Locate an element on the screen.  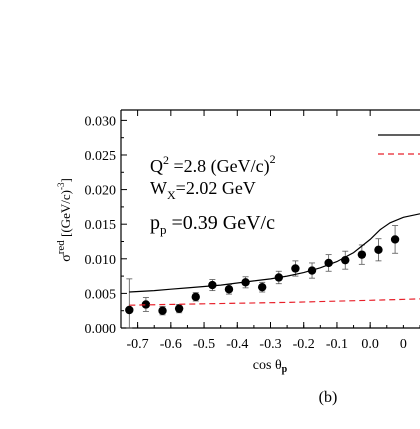
y-tick-label: 0.005 is located at coordinates (101, 294).